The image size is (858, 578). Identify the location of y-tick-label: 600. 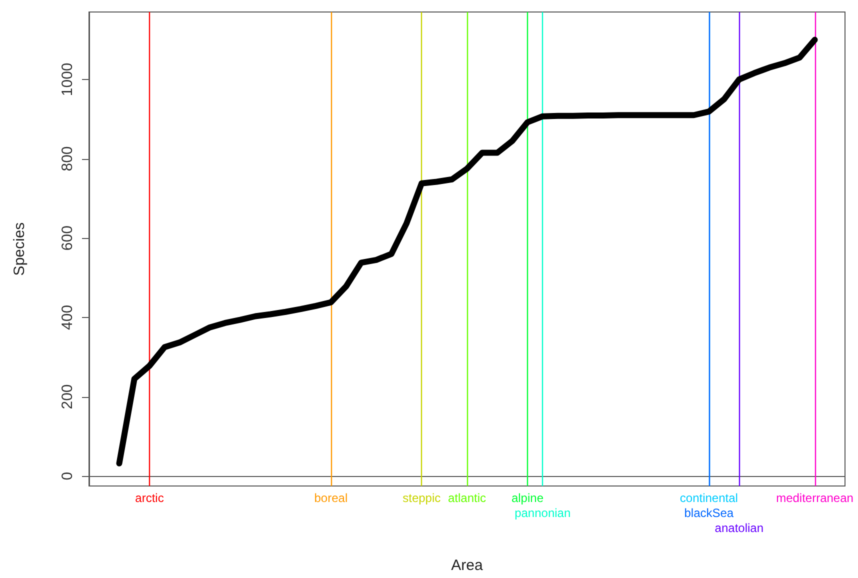
(67, 238).